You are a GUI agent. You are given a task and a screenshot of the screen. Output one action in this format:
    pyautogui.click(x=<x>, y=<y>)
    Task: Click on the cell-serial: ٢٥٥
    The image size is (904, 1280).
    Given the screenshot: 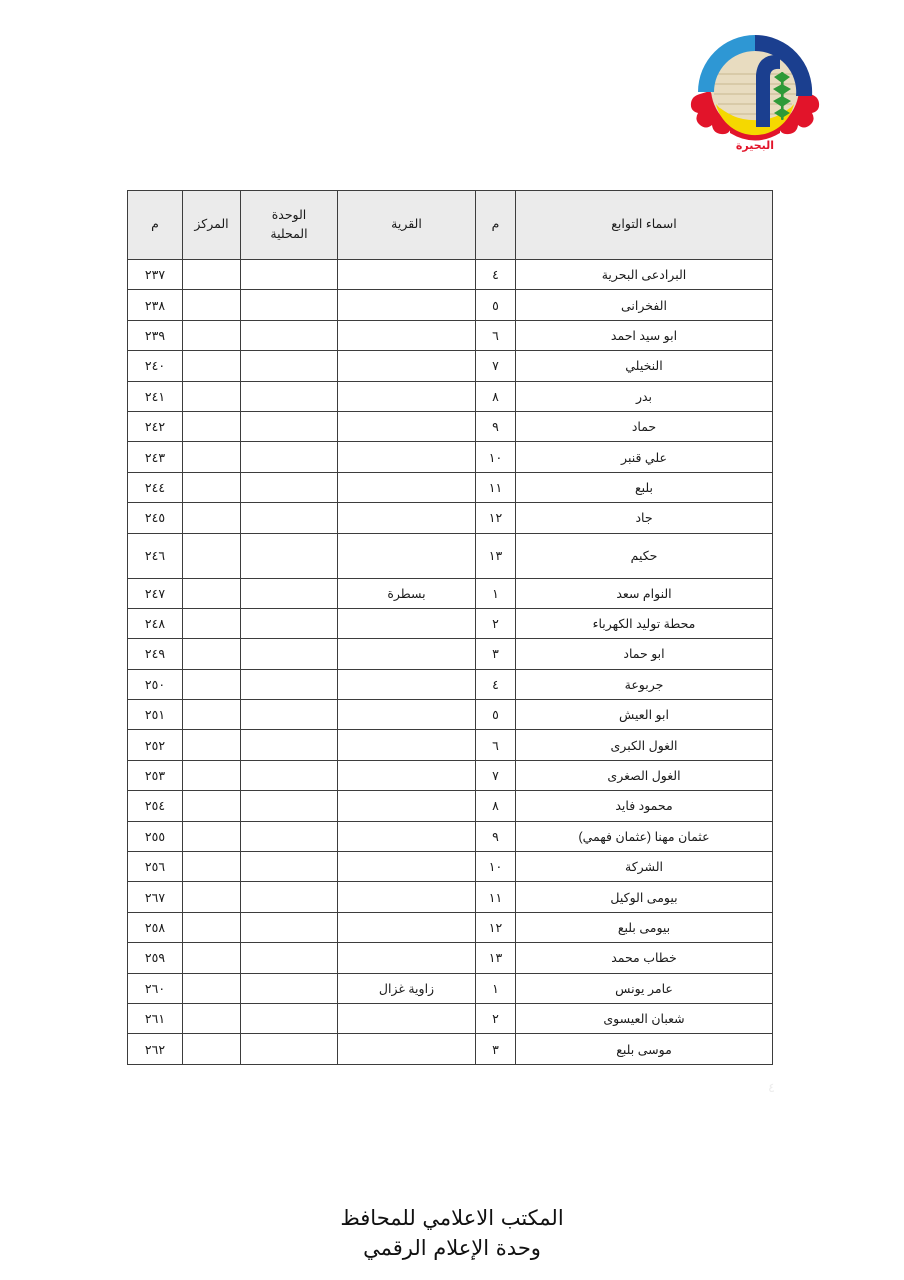 What is the action you would take?
    pyautogui.click(x=155, y=836)
    